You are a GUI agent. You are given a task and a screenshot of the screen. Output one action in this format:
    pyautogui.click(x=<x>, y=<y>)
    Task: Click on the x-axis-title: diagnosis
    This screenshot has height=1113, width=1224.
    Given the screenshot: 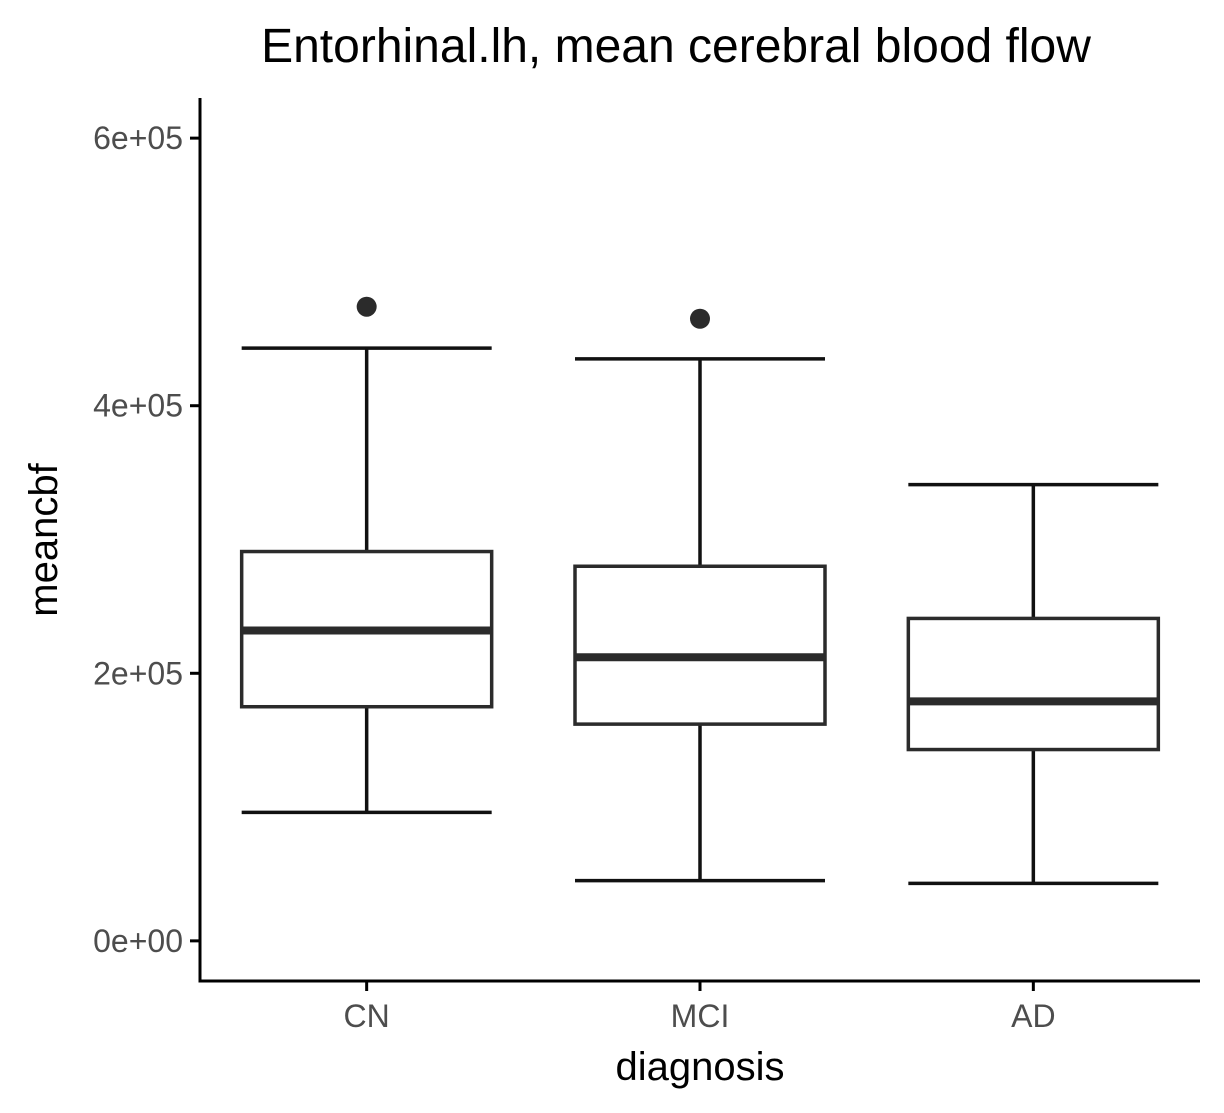 What is the action you would take?
    pyautogui.click(x=699, y=1067)
    